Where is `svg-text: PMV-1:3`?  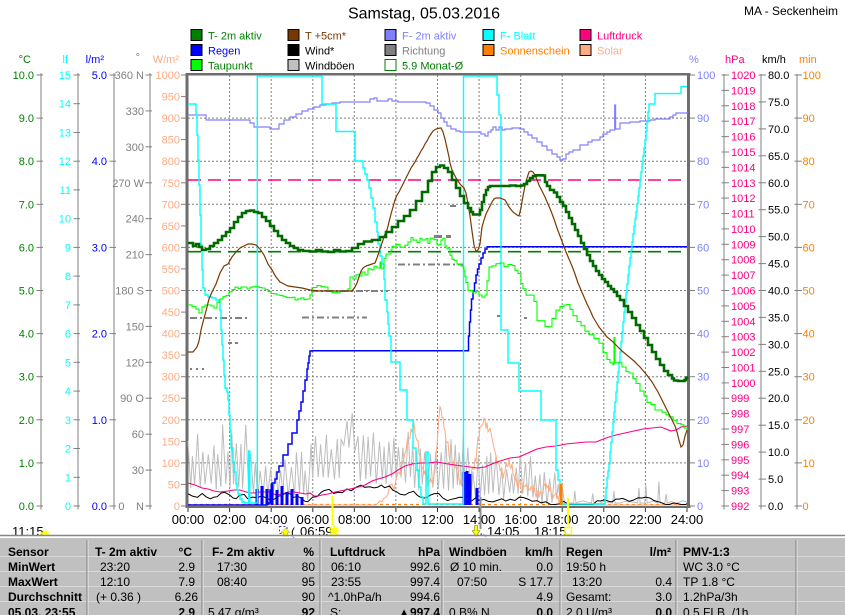 svg-text: PMV-1:3 is located at coordinates (706, 552).